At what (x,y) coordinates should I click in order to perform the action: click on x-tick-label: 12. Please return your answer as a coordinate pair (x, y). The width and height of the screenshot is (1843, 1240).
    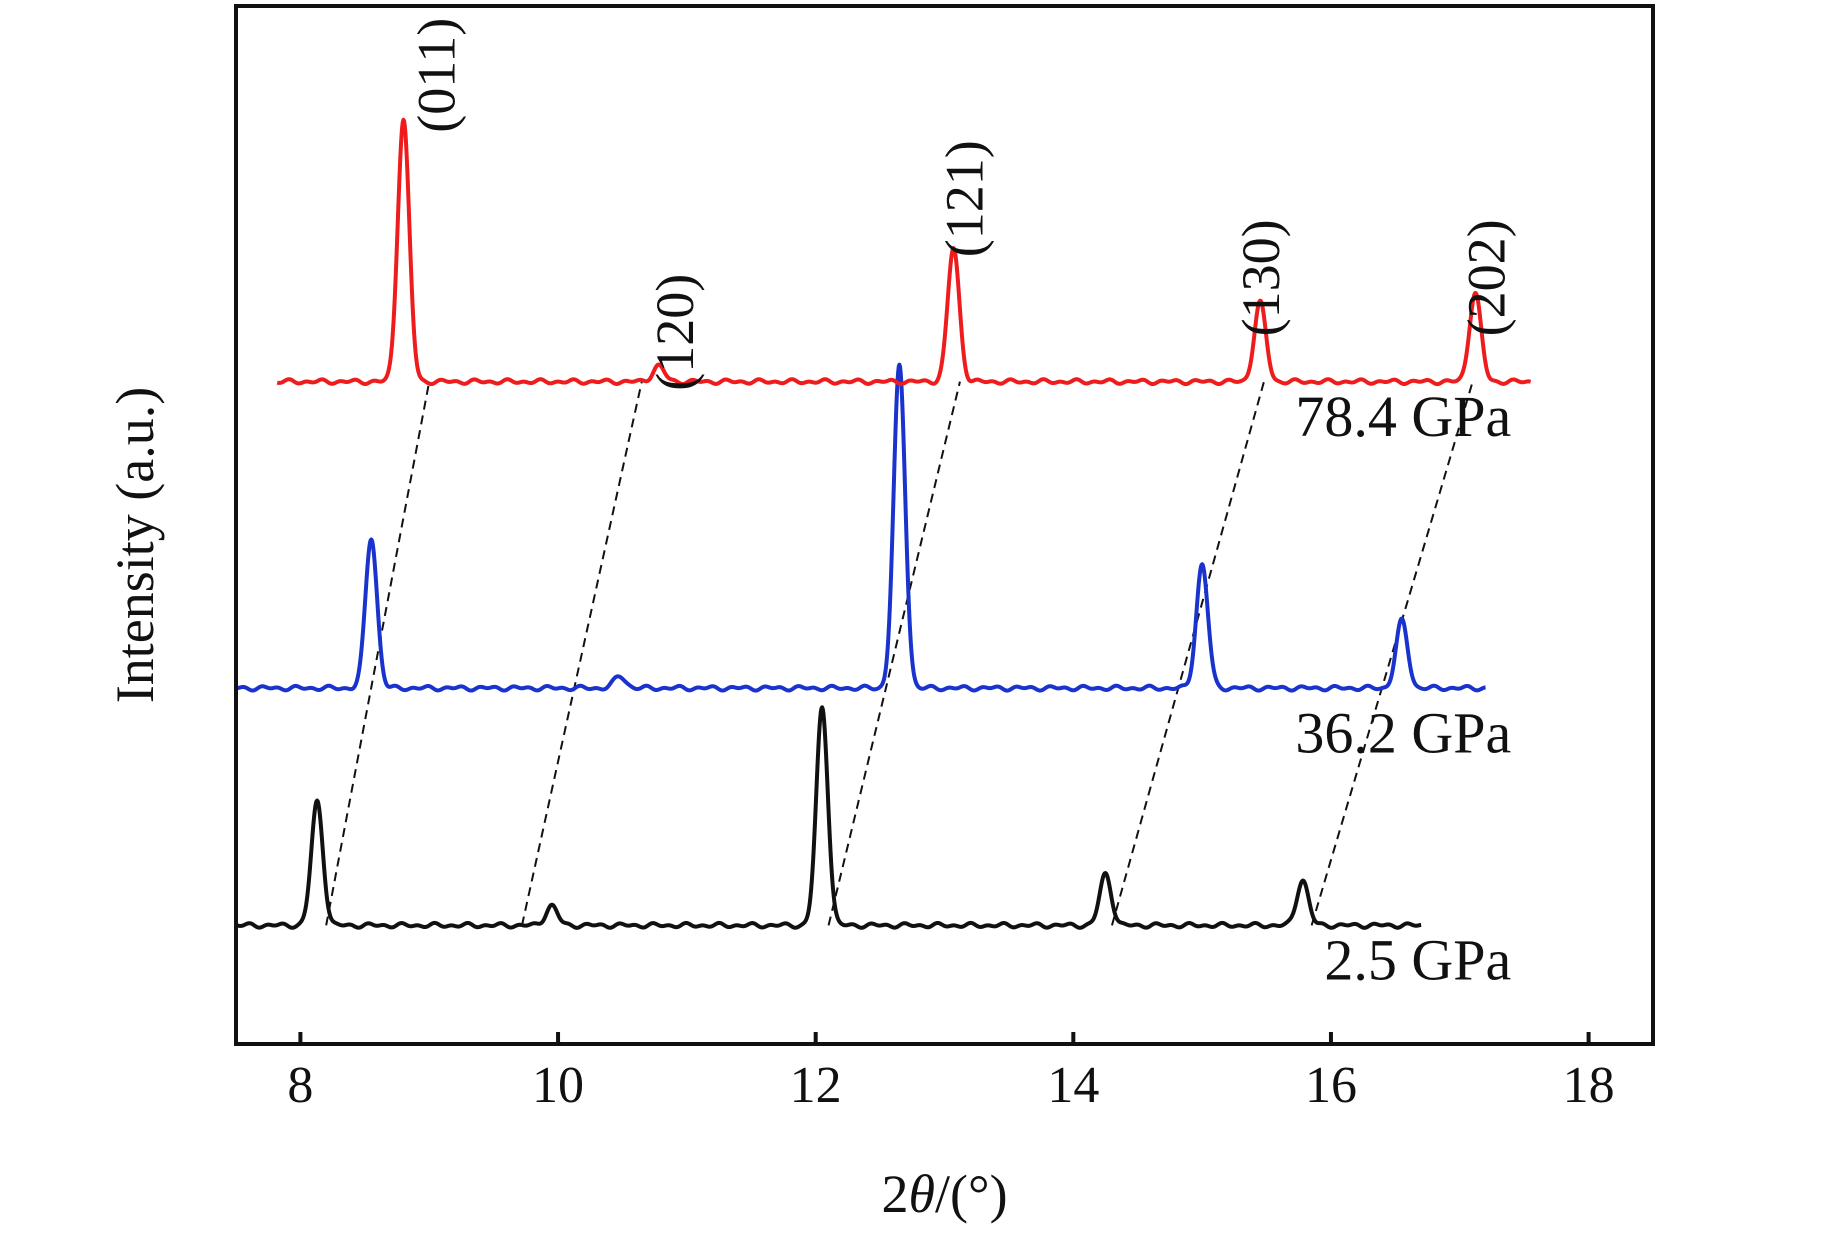
    Looking at the image, I should click on (816, 1085).